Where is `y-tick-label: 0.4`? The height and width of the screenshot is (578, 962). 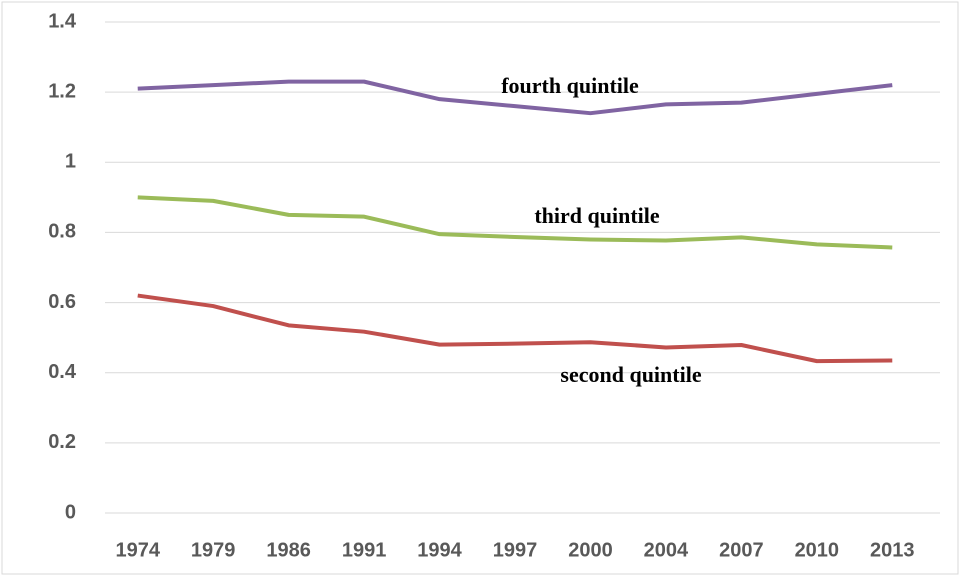 y-tick-label: 0.4 is located at coordinates (62, 372).